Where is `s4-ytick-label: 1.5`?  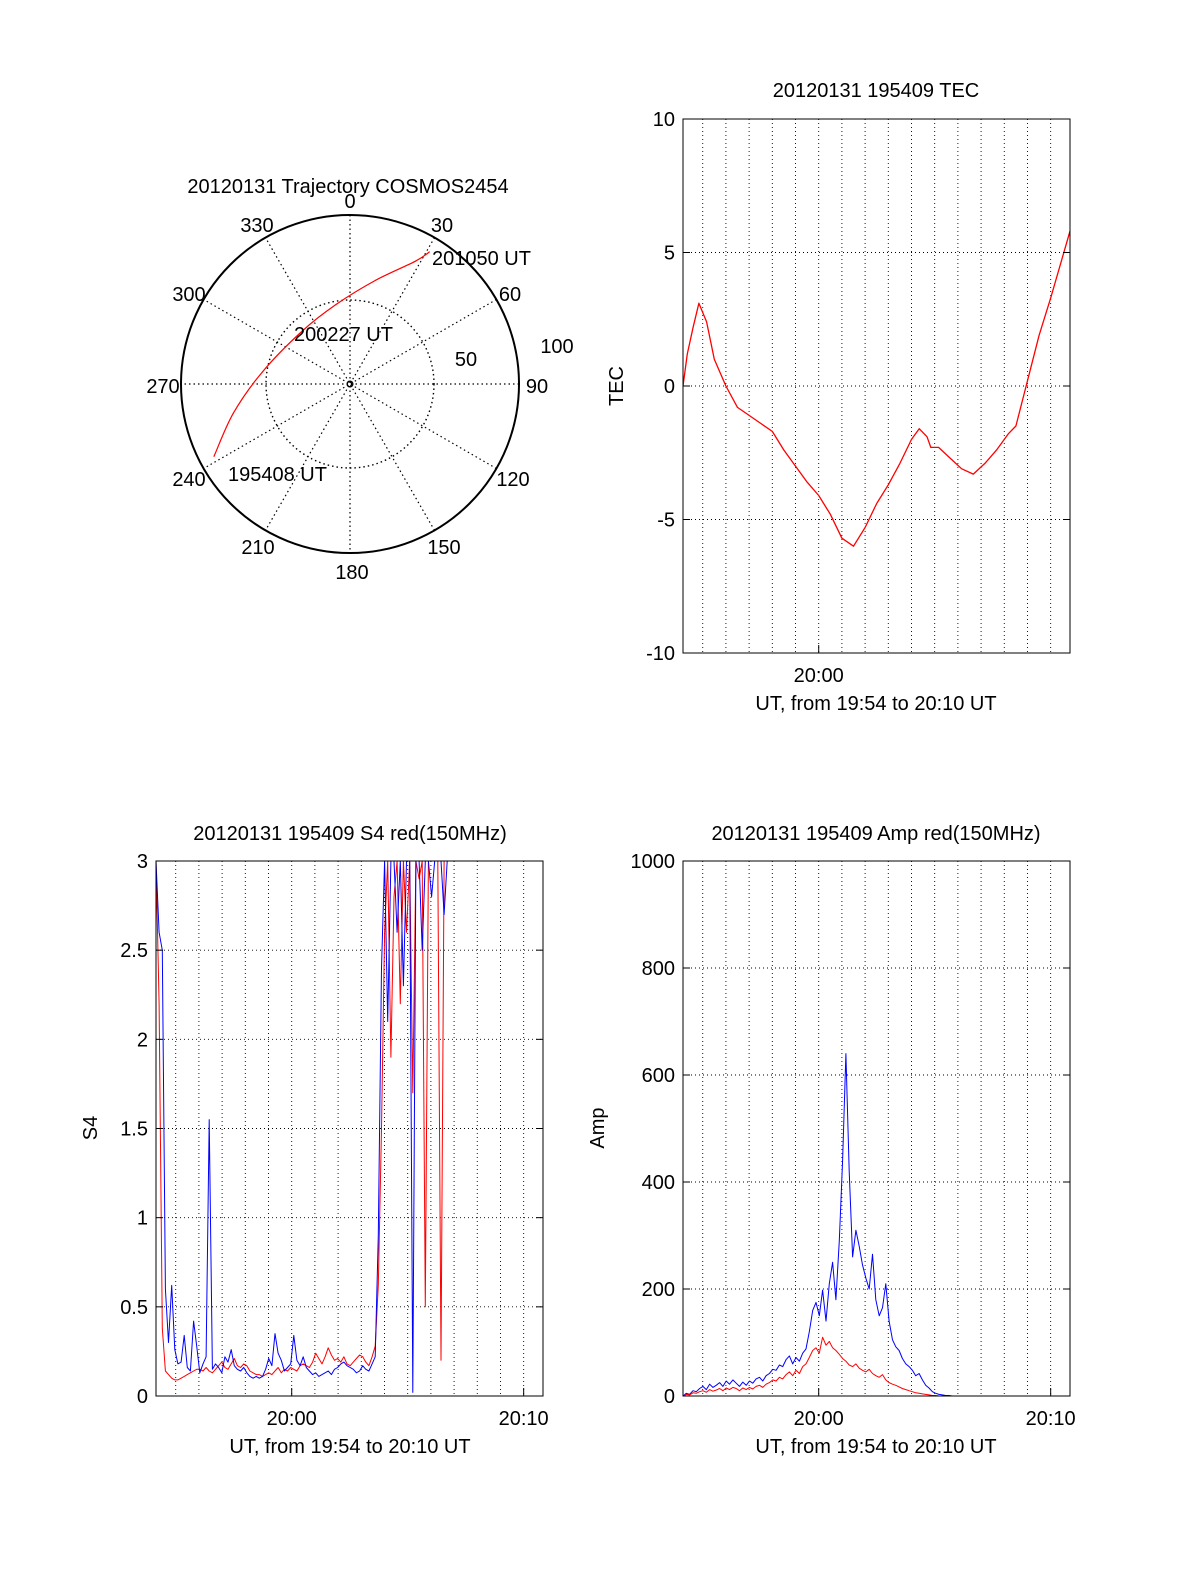
s4-ytick-label: 1.5 is located at coordinates (134, 1130).